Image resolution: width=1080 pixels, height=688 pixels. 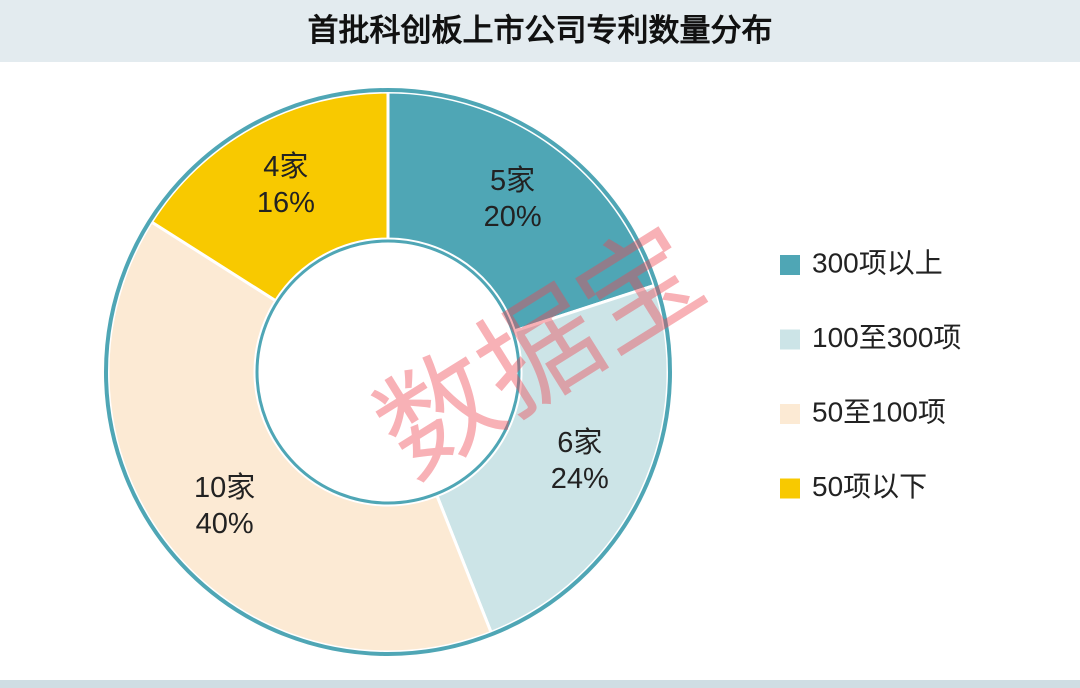 I want to click on value-label: 16%, so click(x=286, y=203).